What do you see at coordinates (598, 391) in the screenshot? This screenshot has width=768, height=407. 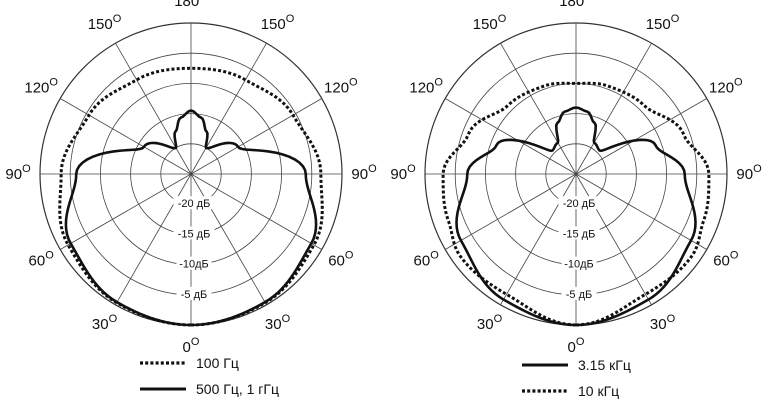 I see `legend-label: 10 кГц` at bounding box center [598, 391].